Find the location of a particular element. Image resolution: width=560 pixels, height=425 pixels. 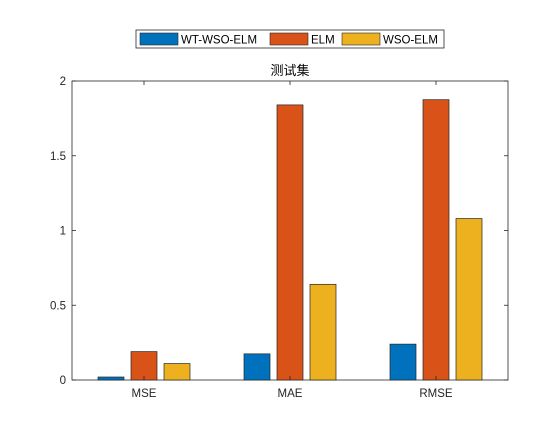

legend-label-elm: ELM is located at coordinates (323, 41).